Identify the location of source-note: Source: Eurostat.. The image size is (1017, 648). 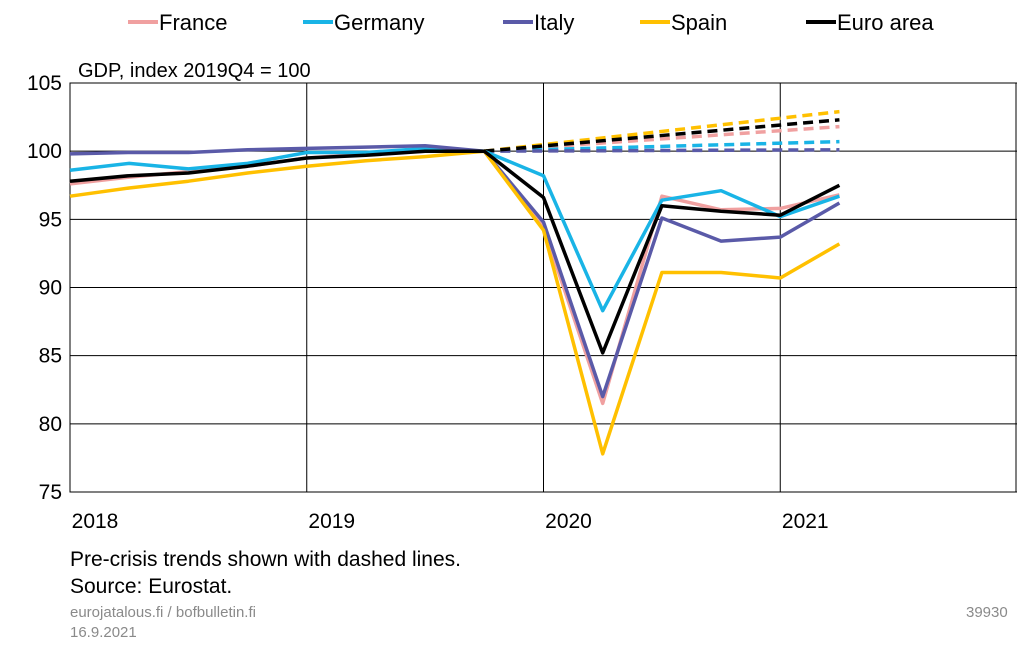
(151, 586).